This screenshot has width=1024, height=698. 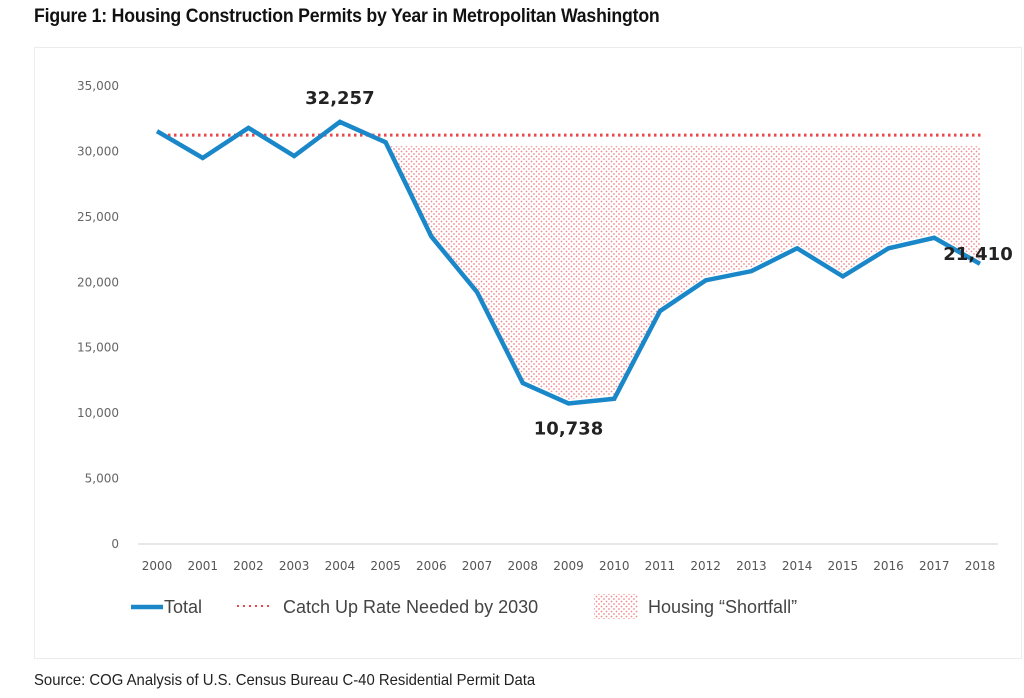 I want to click on y-tick-label: 25,000, so click(x=98, y=217).